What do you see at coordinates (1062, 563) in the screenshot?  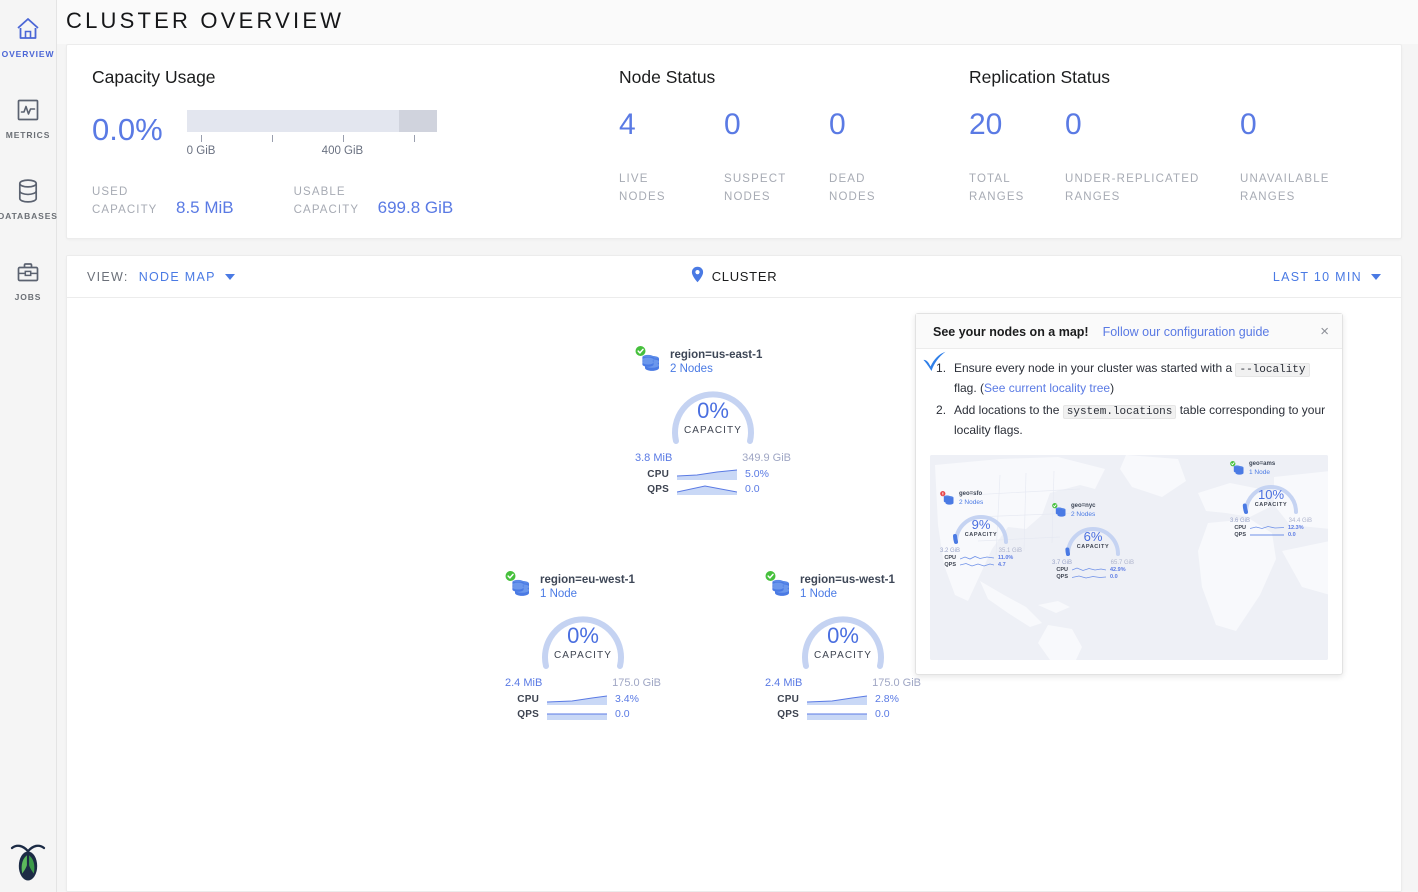 I see `preview-used: 3.7 GiB` at bounding box center [1062, 563].